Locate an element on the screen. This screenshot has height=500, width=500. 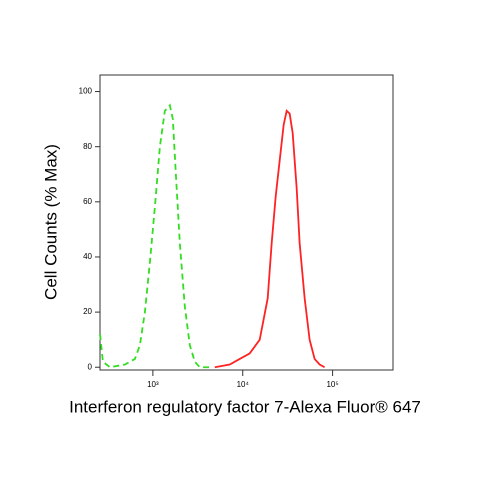
y-tick-label: 100 is located at coordinates (86, 91).